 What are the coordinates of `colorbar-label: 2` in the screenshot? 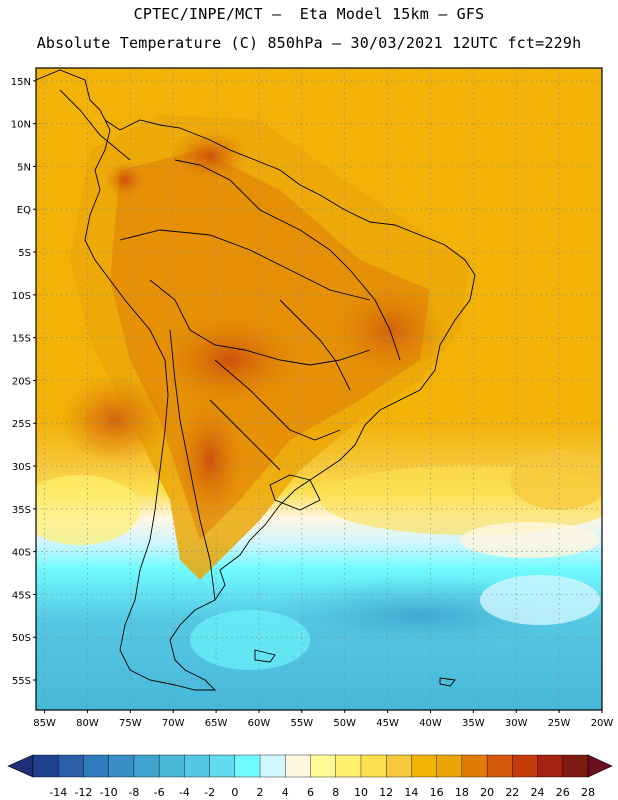 It's located at (260, 792).